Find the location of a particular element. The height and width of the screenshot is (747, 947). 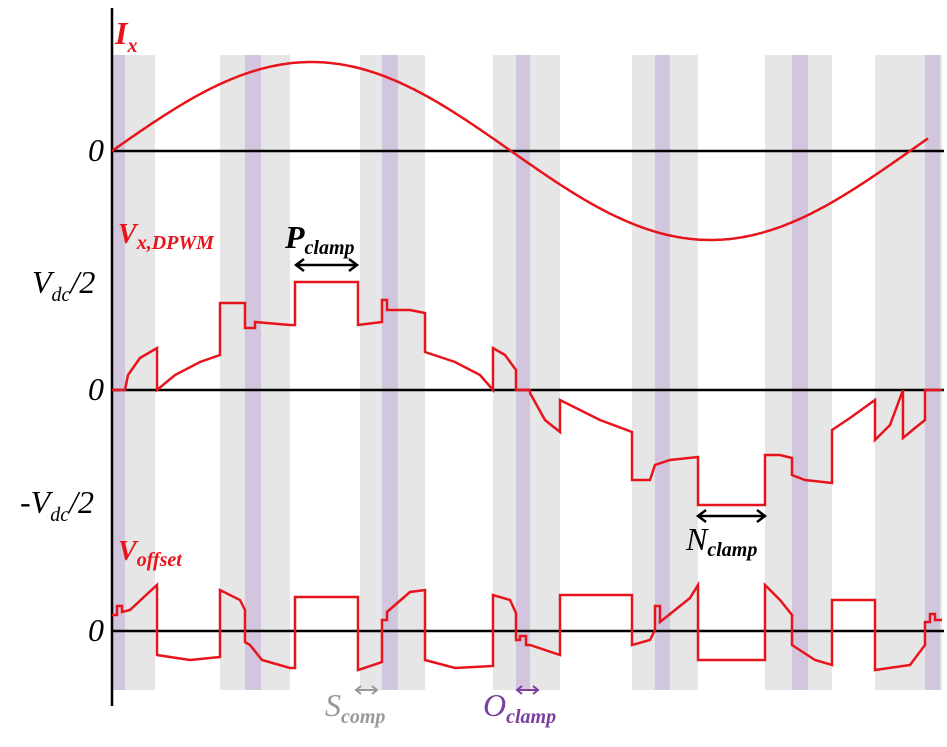

label-main: O is located at coordinates (494, 705).